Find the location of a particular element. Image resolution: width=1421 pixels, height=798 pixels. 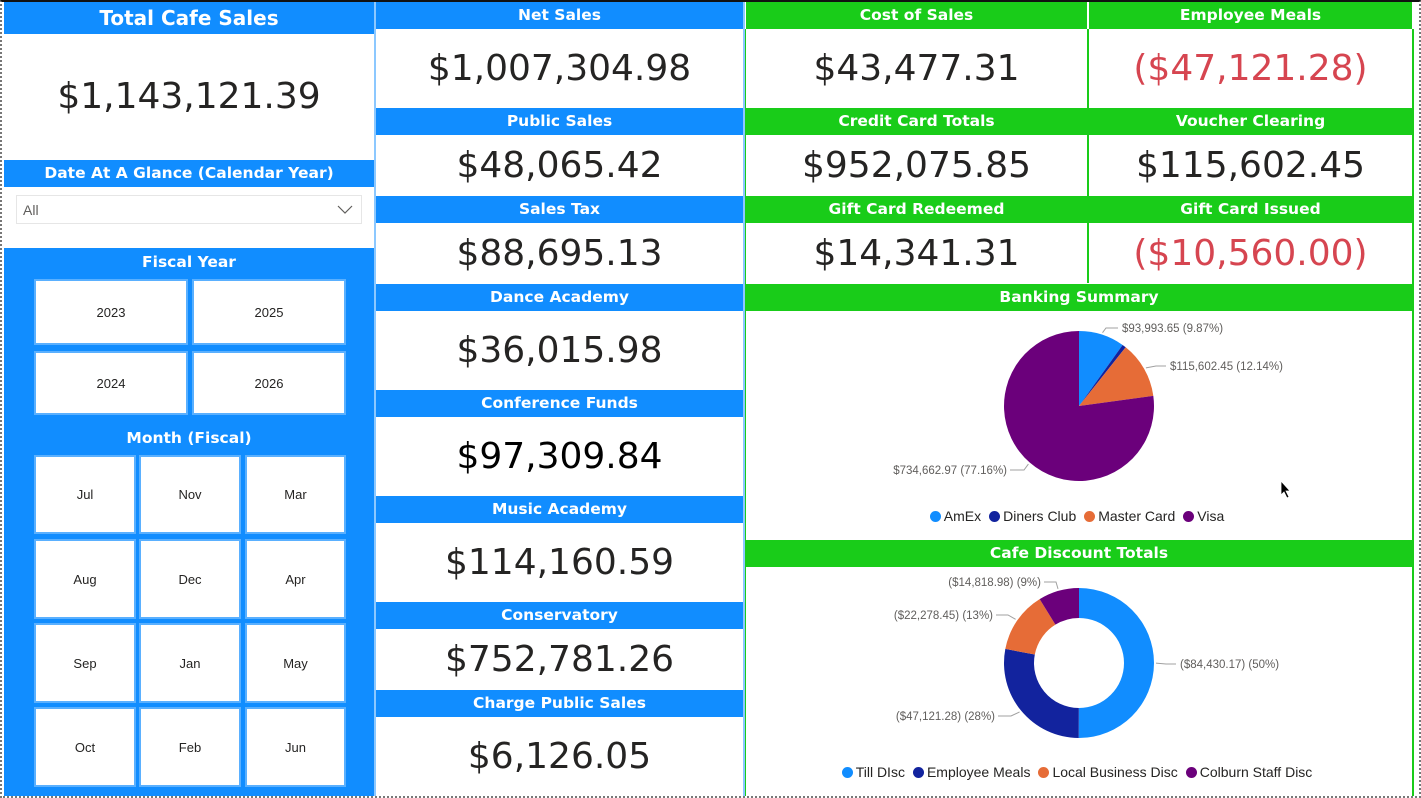

slice-amex is located at coordinates (1101, 368).